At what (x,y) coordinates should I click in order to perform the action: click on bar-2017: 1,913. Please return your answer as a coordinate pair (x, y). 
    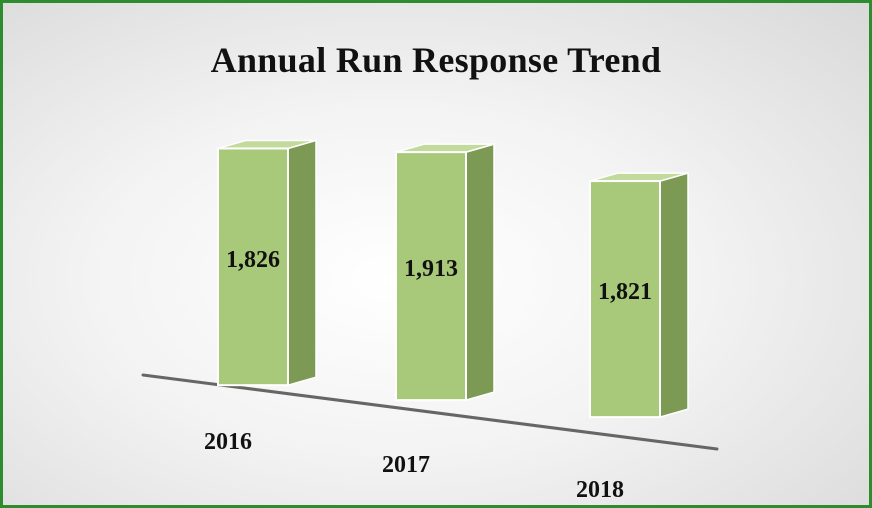
    Looking at the image, I should click on (445, 272).